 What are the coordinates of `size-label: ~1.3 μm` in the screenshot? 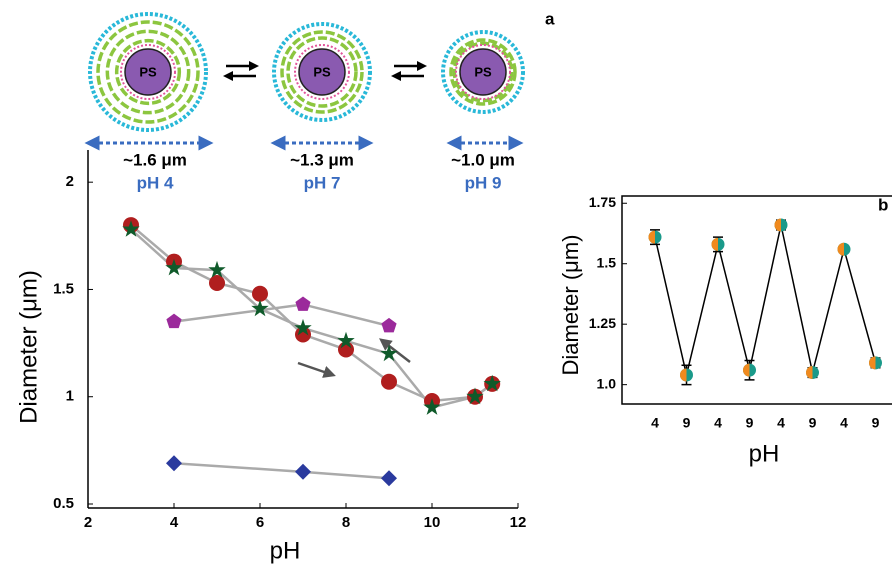 It's located at (322, 159).